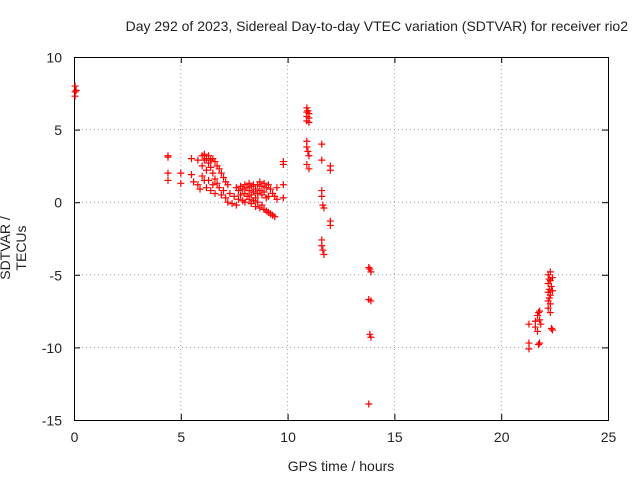  What do you see at coordinates (58, 130) in the screenshot?
I see `y-tick-label: 5` at bounding box center [58, 130].